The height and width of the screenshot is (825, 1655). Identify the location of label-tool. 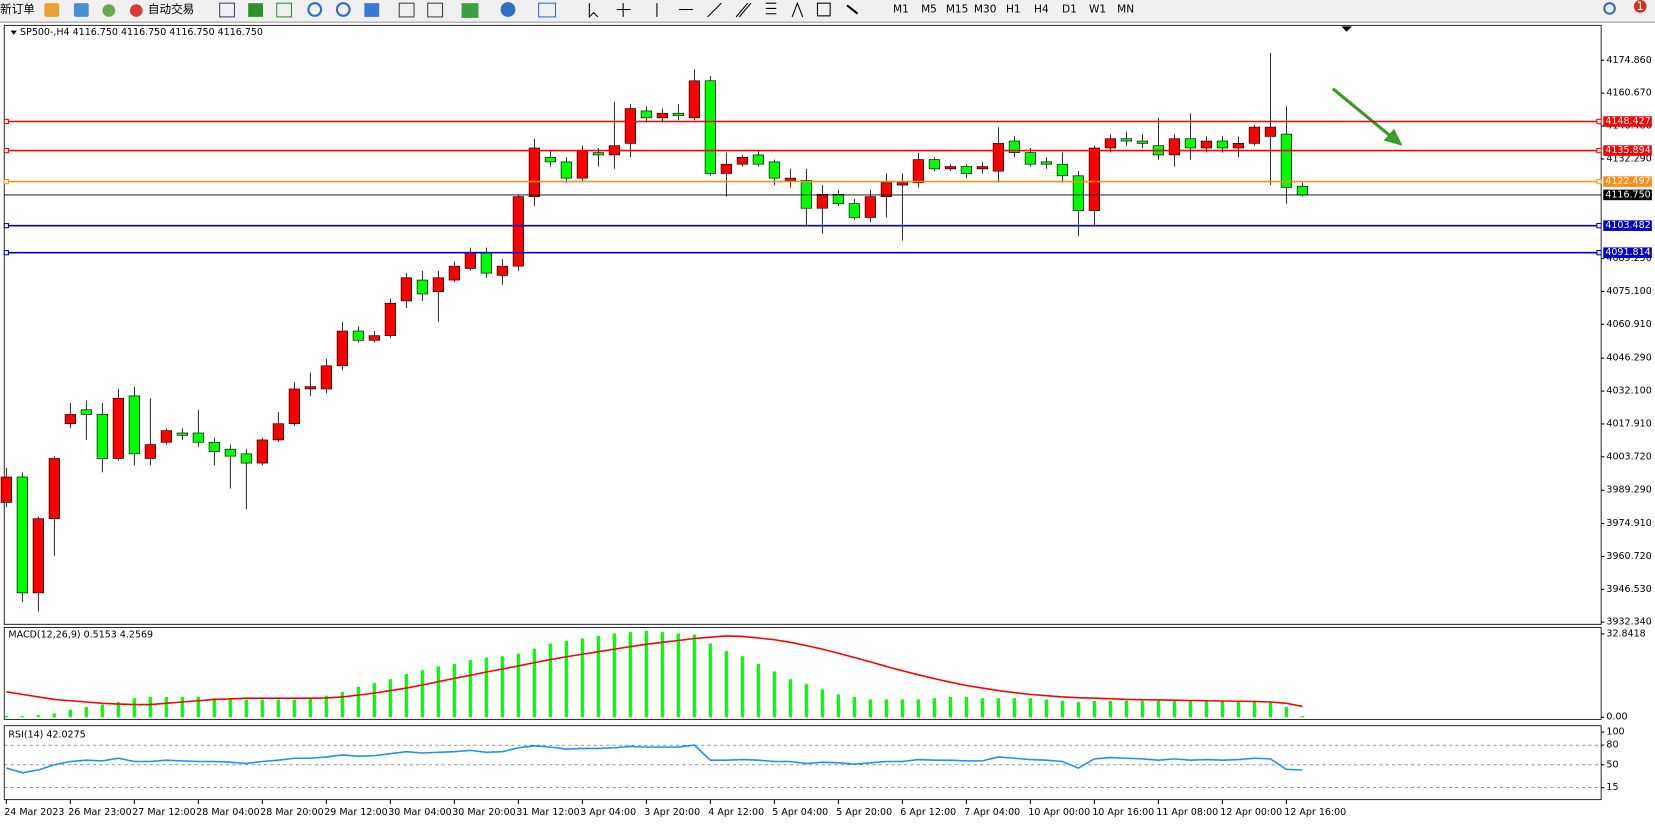
(823, 9).